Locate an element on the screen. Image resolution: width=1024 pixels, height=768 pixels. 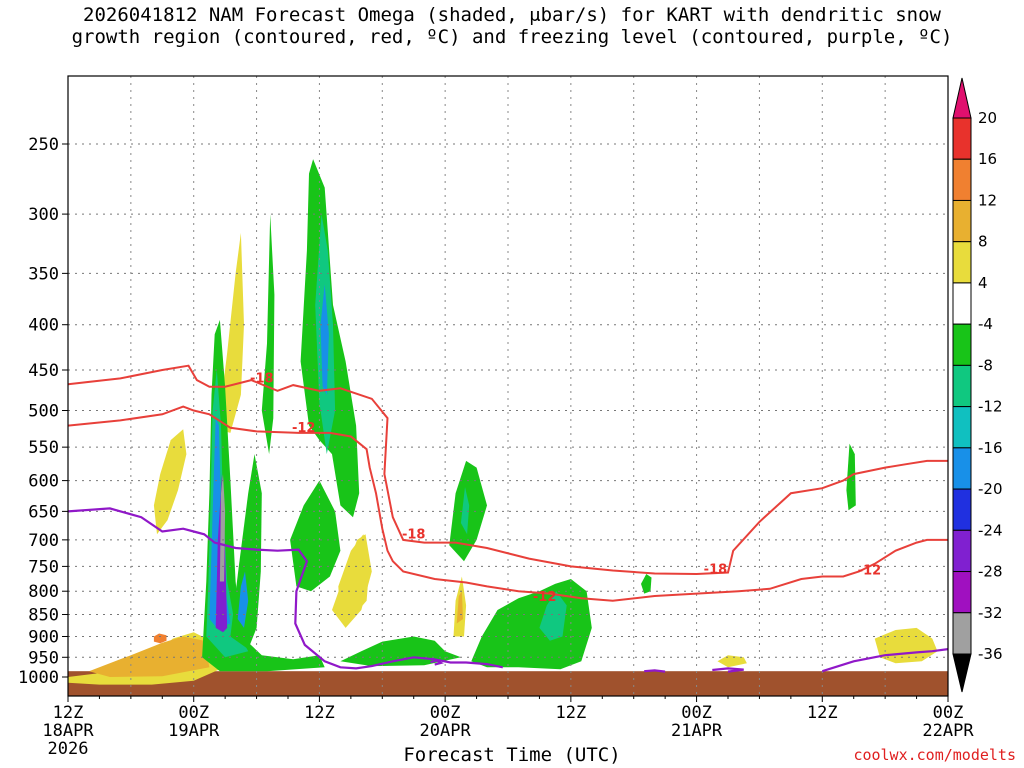
colorbar-label-5: -4 is located at coordinates (985, 324).